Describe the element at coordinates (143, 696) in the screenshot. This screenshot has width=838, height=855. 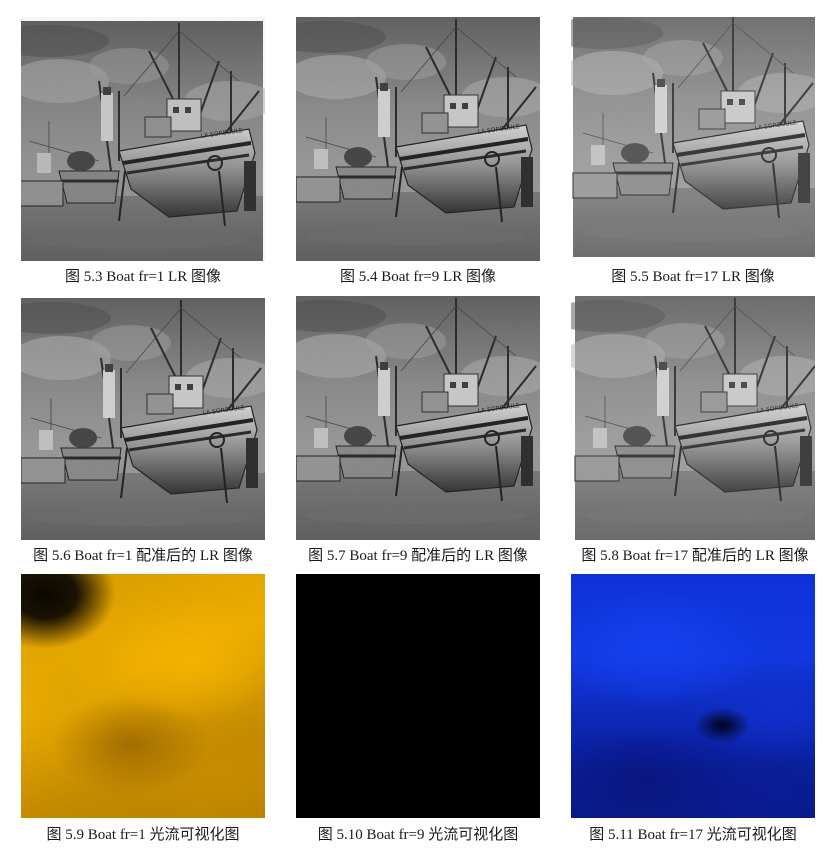
I see `figure-5-9-flow-image` at that location.